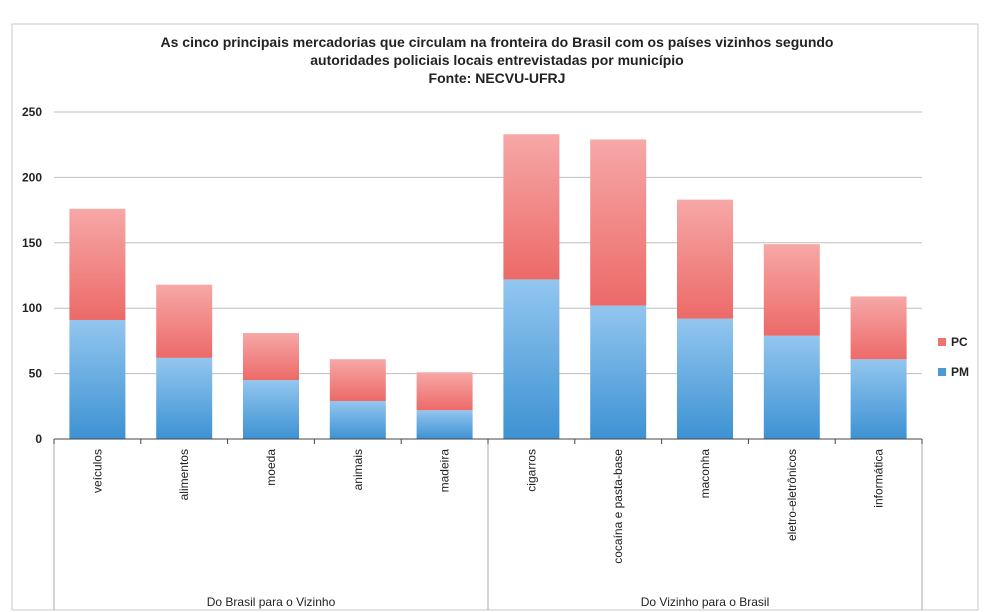 This screenshot has height=612, width=990. I want to click on legend-label-pm: PM, so click(960, 372).